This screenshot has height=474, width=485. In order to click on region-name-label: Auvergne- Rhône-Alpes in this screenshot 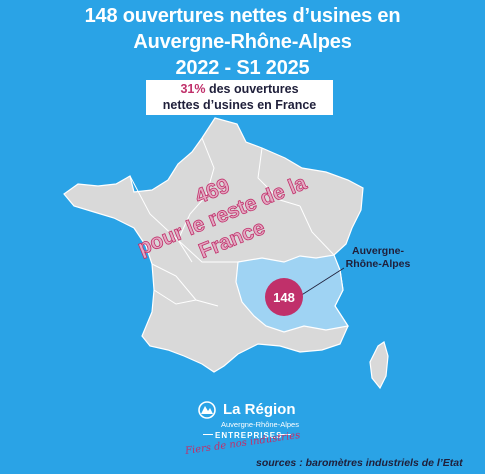, I will do `click(378, 258)`.